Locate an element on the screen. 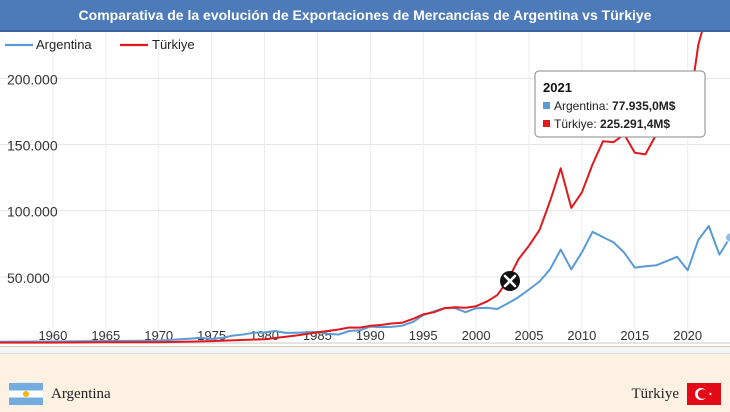  close-button is located at coordinates (510, 281).